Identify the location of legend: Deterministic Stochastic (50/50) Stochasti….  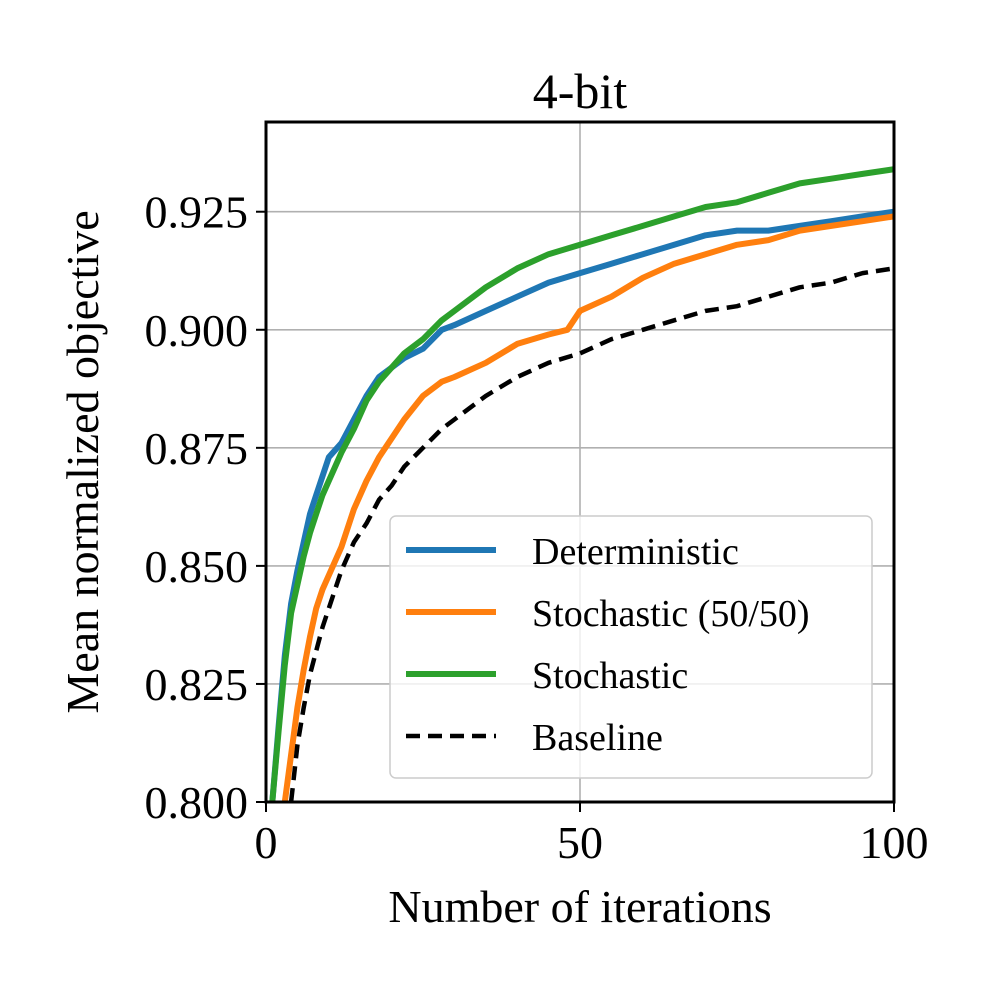
(631, 647).